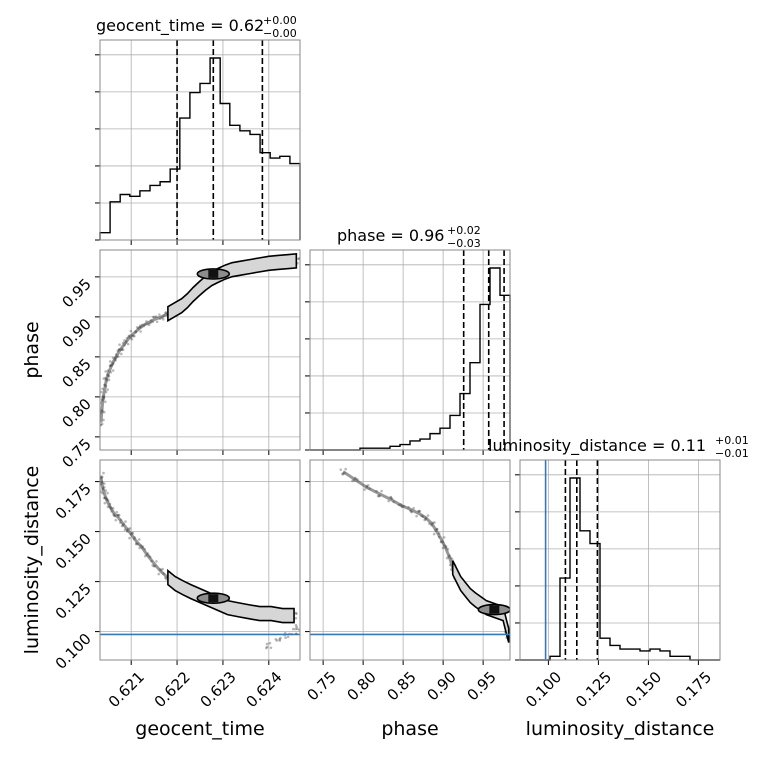  What do you see at coordinates (76, 373) in the screenshot?
I see `y-tick-label-phase: 0.85` at bounding box center [76, 373].